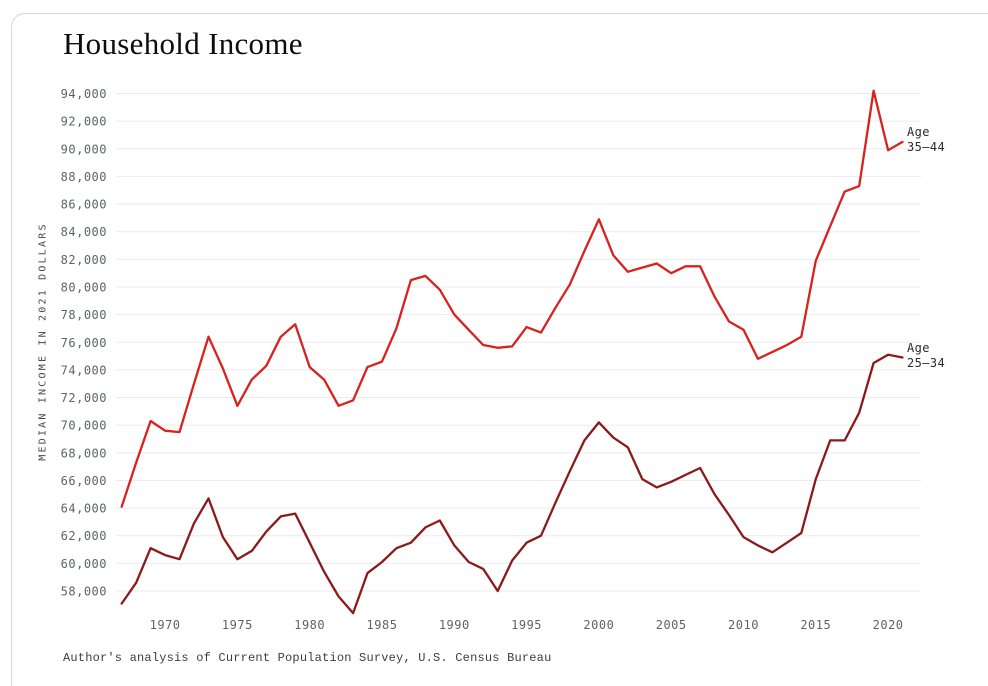  What do you see at coordinates (84, 398) in the screenshot?
I see `svg-text: 72,000` at bounding box center [84, 398].